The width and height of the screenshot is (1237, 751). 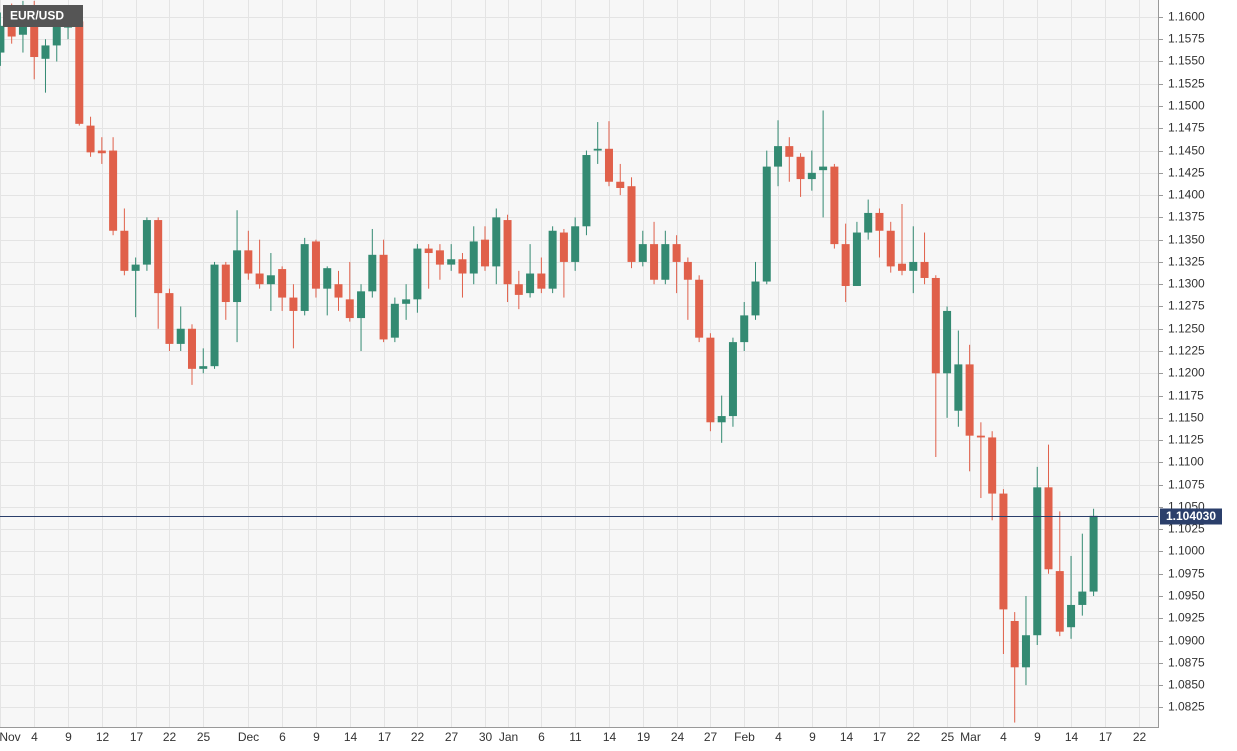 What do you see at coordinates (1186, 707) in the screenshot?
I see `y-tick-label: 1.0825` at bounding box center [1186, 707].